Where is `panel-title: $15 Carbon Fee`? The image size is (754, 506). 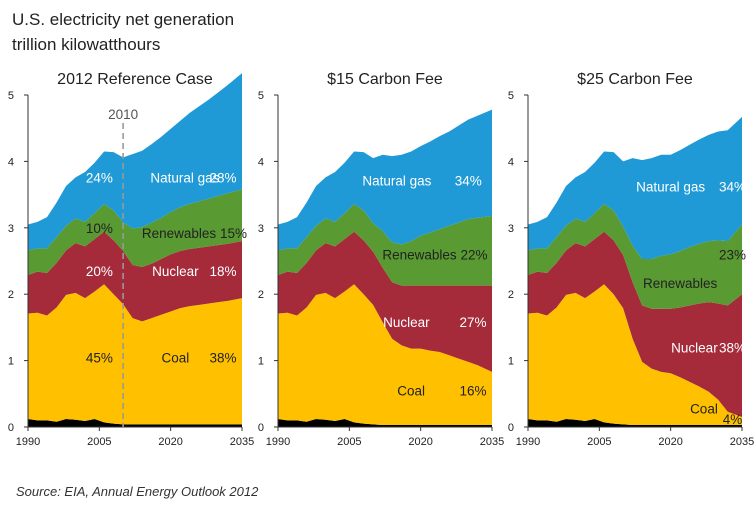 panel-title: $15 Carbon Fee is located at coordinates (385, 79).